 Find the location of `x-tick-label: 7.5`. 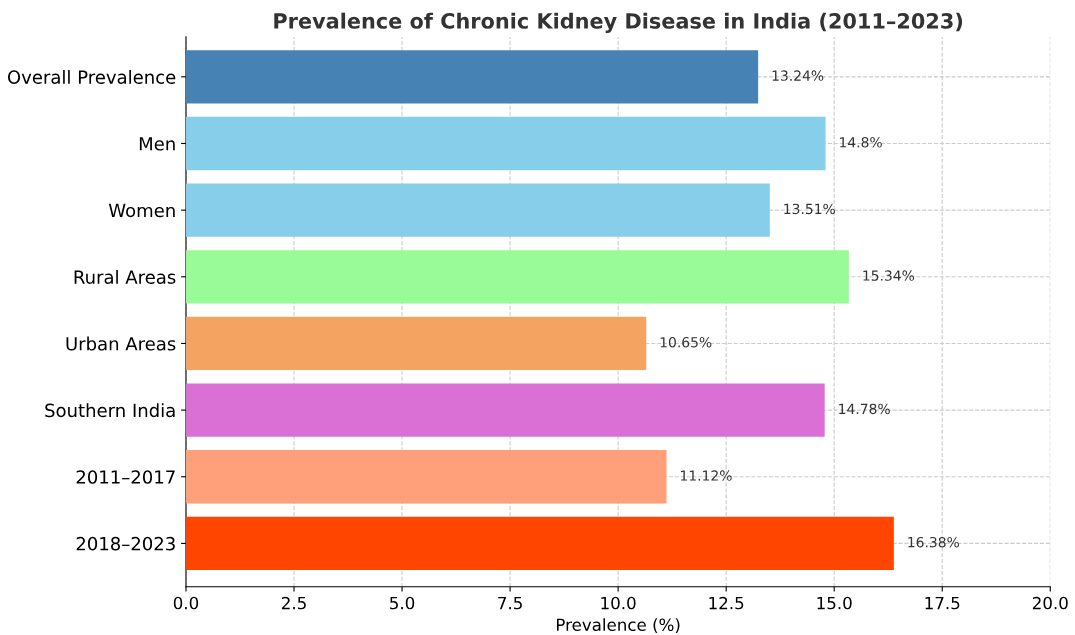

x-tick-label: 7.5 is located at coordinates (510, 603).